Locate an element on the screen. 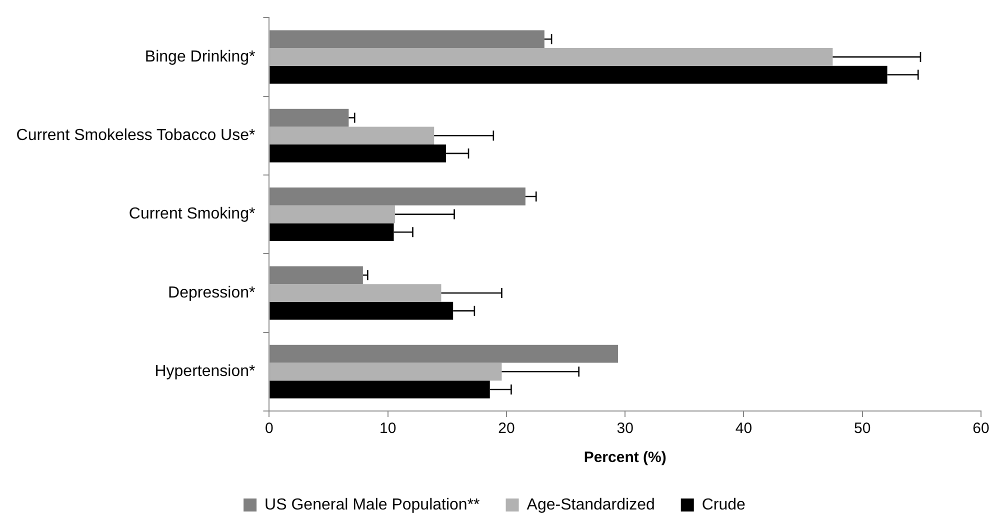 This screenshot has width=993, height=523. y-tick-label: Current Smokeless Tobacco Use* is located at coordinates (136, 135).